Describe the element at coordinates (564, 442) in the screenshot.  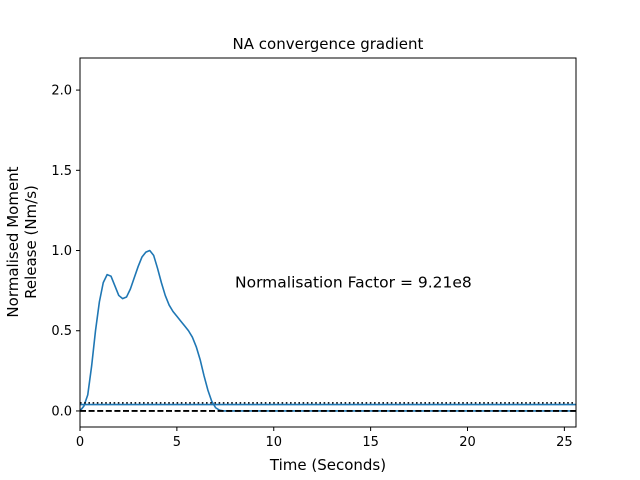
I see `x-tick-label: 25` at that location.